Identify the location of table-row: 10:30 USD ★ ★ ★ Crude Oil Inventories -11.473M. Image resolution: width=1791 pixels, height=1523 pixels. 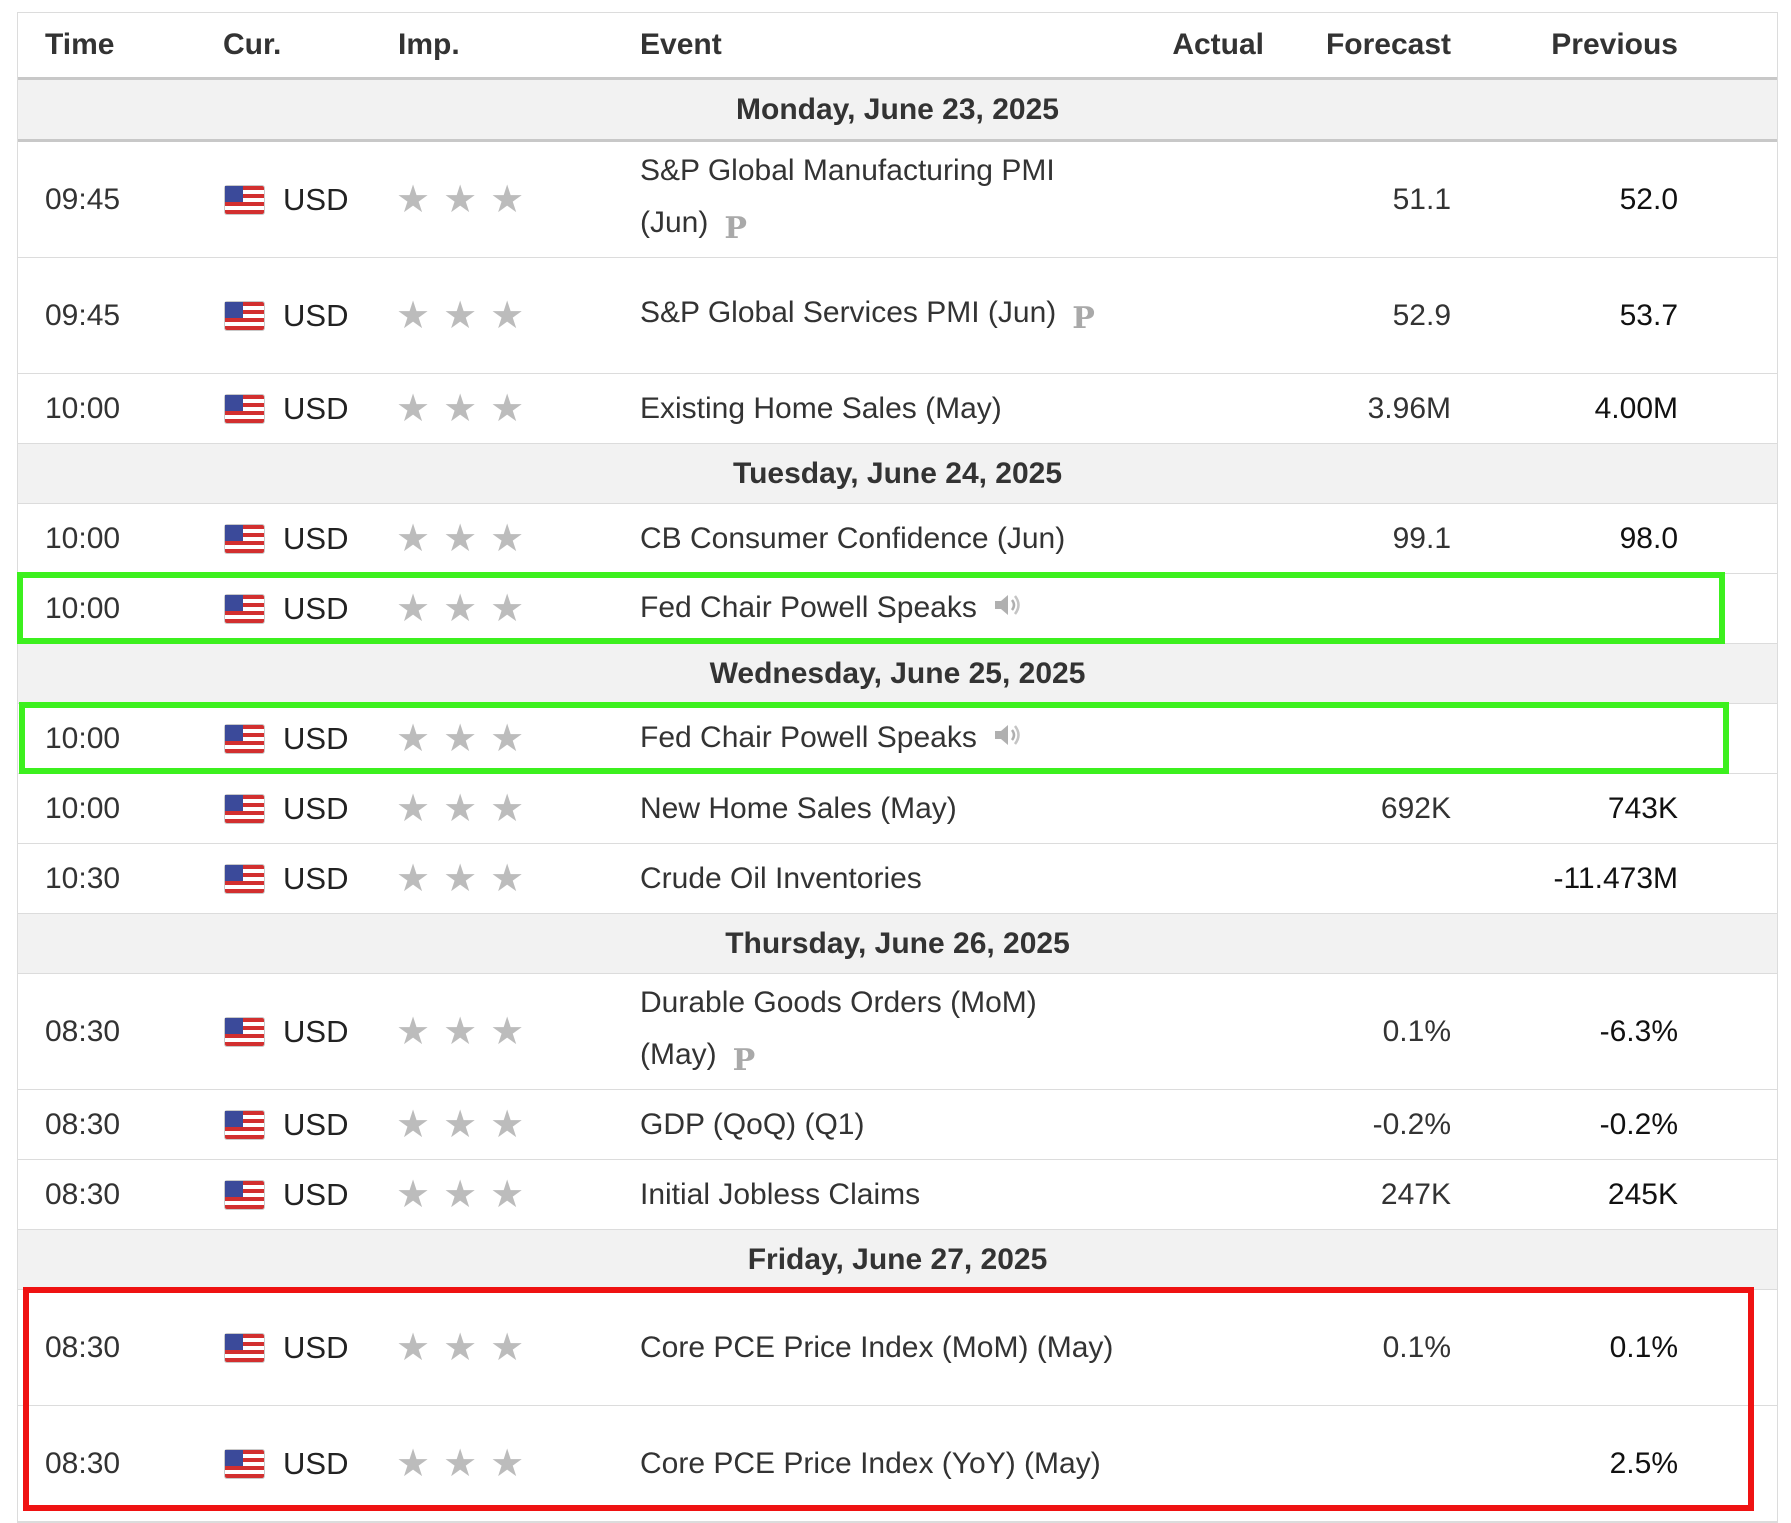
(897, 879).